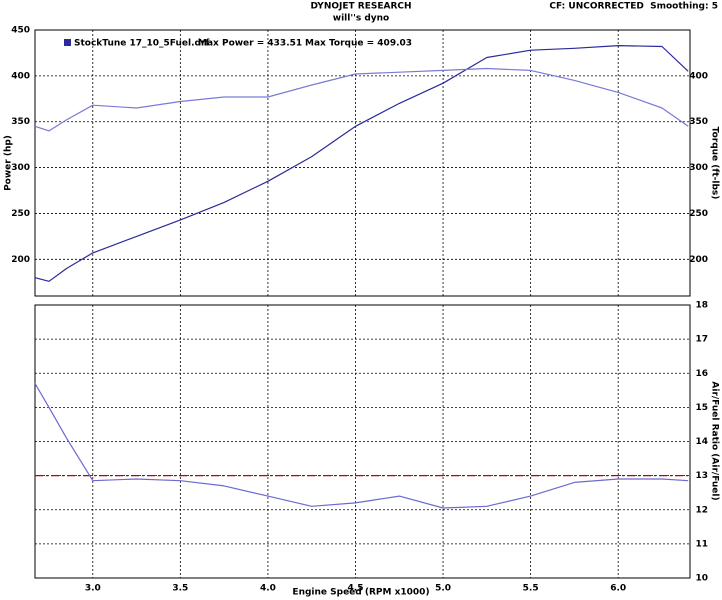  Describe the element at coordinates (141, 44) in the screenshot. I see `legend-run: StockTune 17_10_5Fuel.drf` at that location.